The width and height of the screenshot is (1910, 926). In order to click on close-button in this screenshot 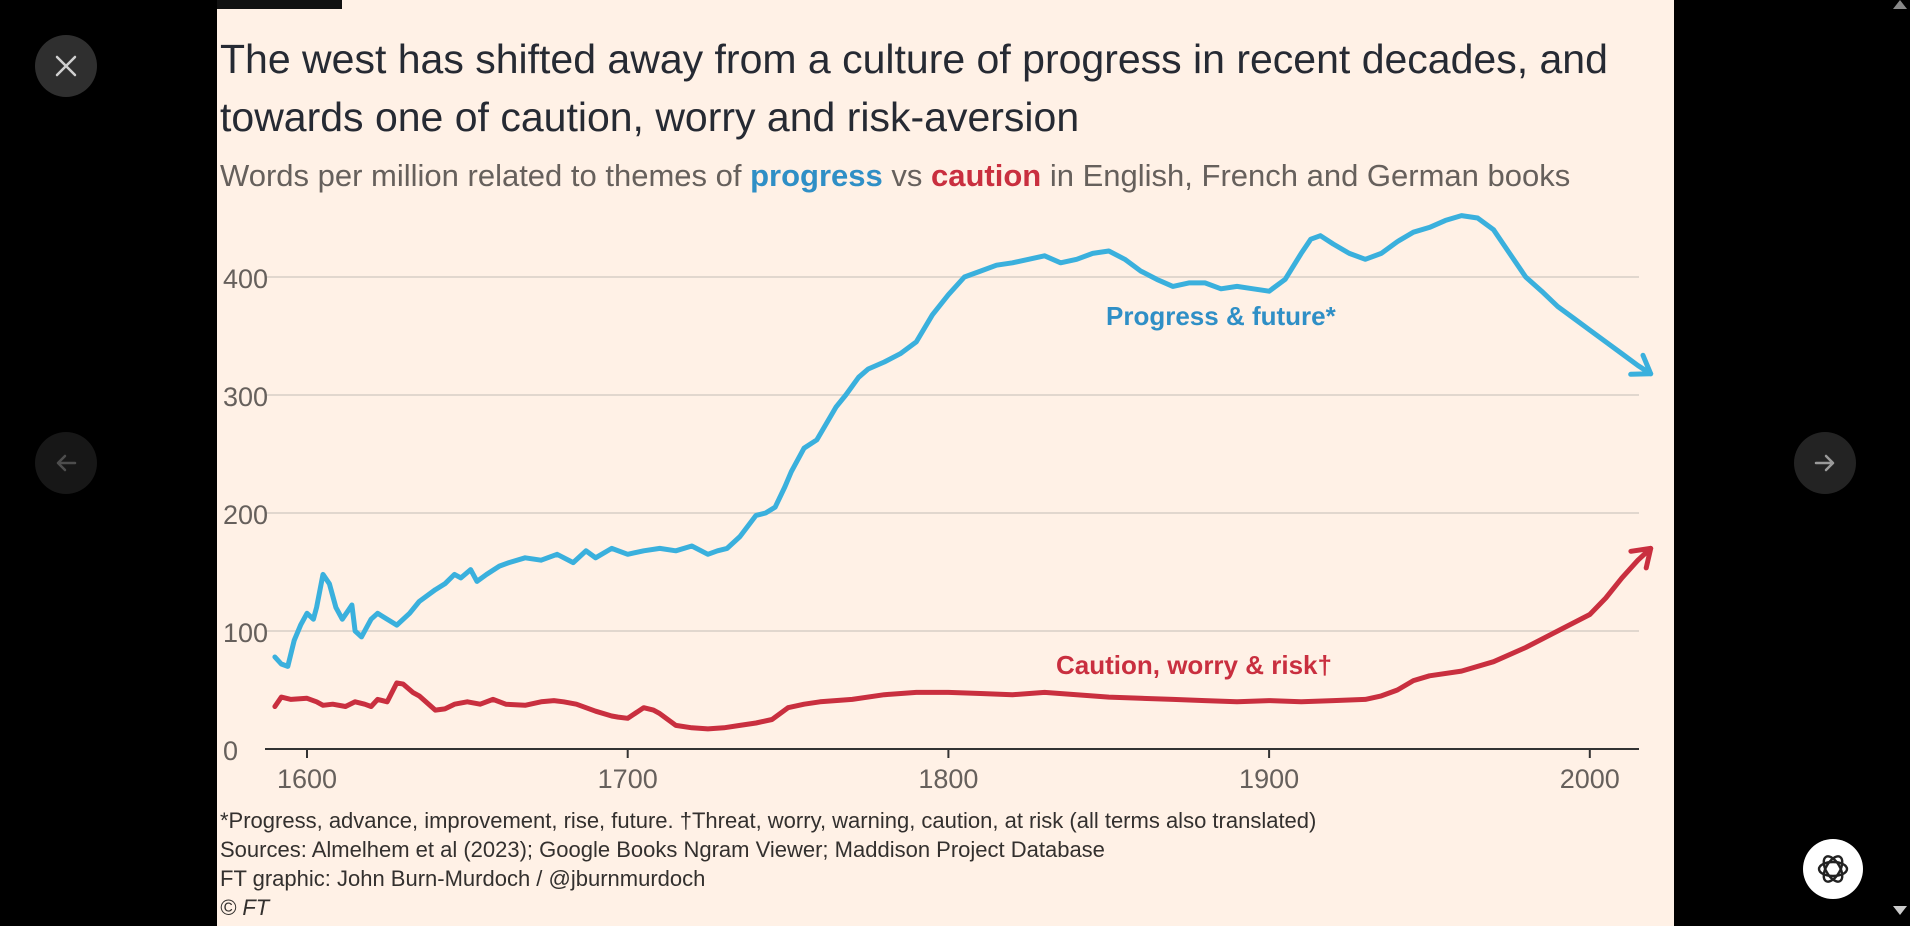, I will do `click(66, 66)`.